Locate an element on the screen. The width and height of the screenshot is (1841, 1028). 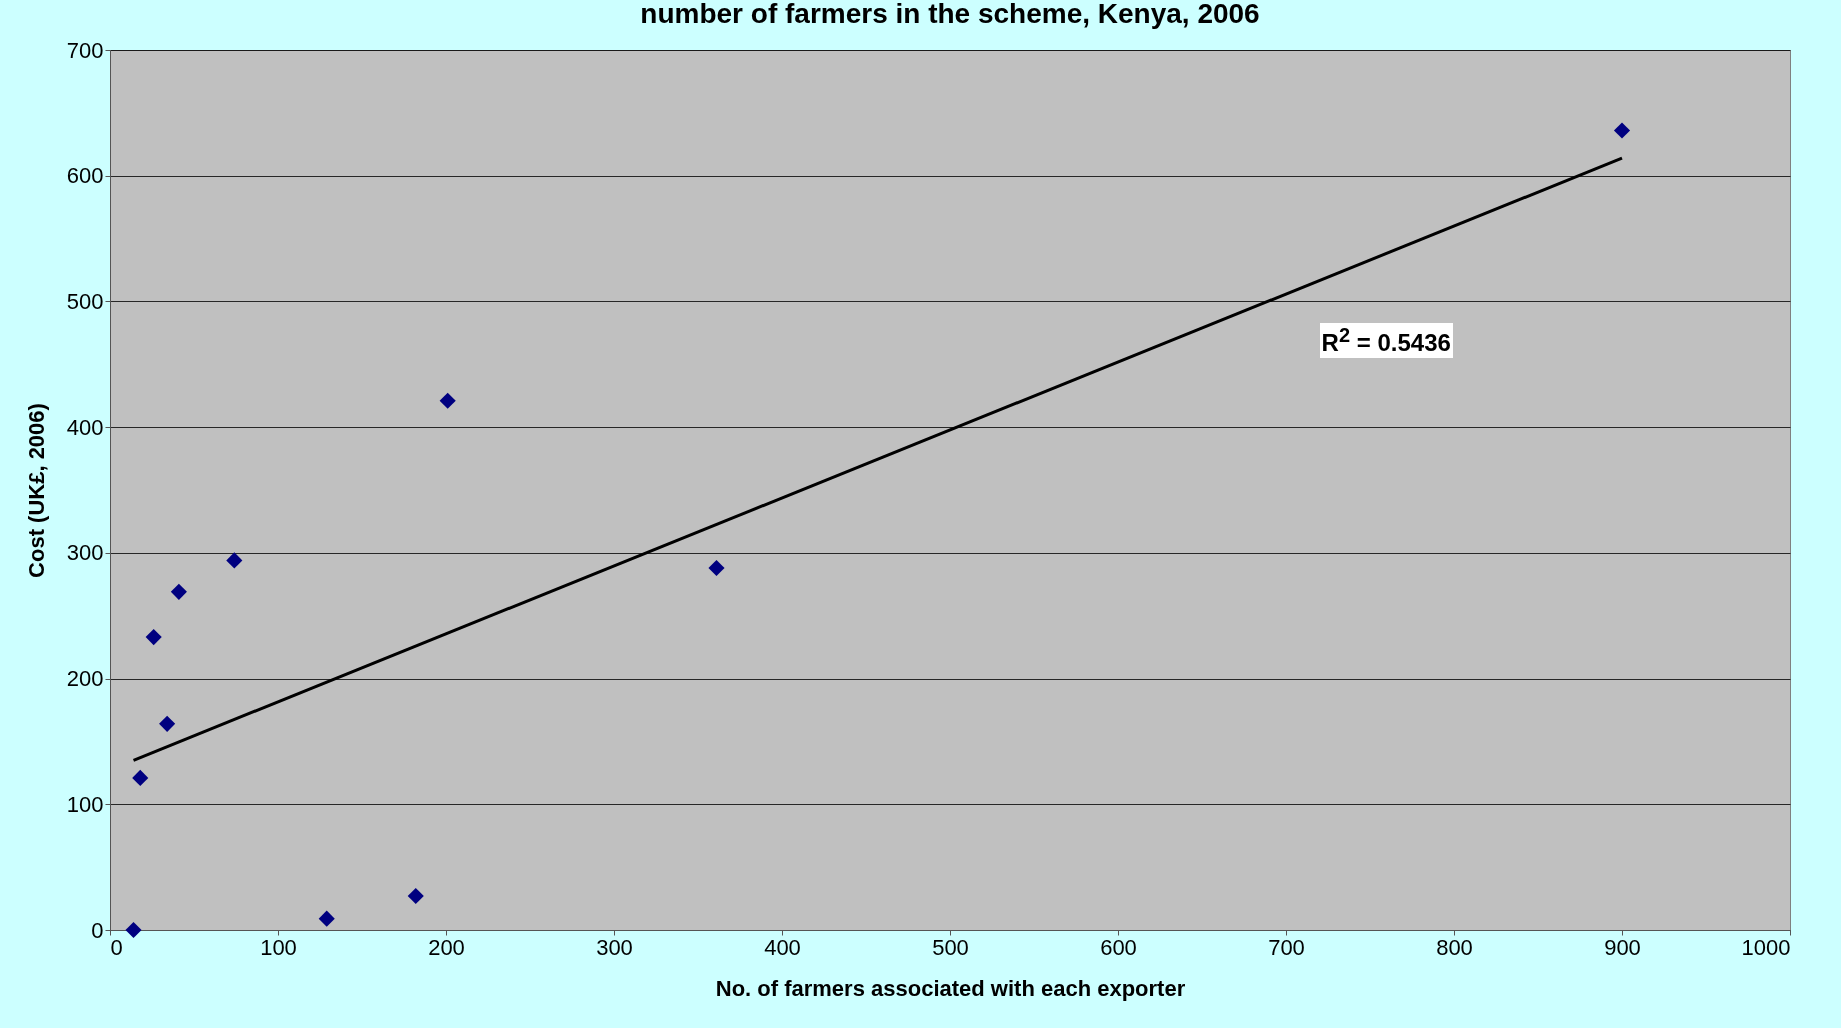
x-tick-label: 400 is located at coordinates (782, 947).